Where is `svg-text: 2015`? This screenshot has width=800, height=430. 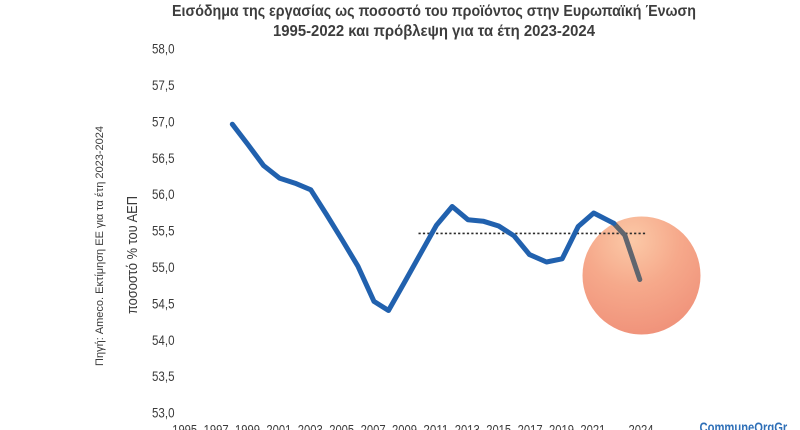 svg-text: 2015 is located at coordinates (498, 425).